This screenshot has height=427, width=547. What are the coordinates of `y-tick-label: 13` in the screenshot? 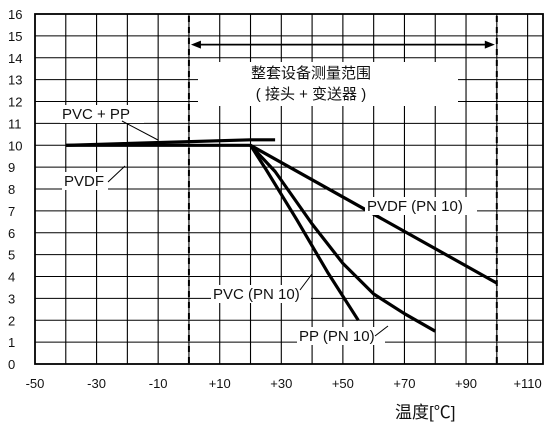 It's located at (15, 80).